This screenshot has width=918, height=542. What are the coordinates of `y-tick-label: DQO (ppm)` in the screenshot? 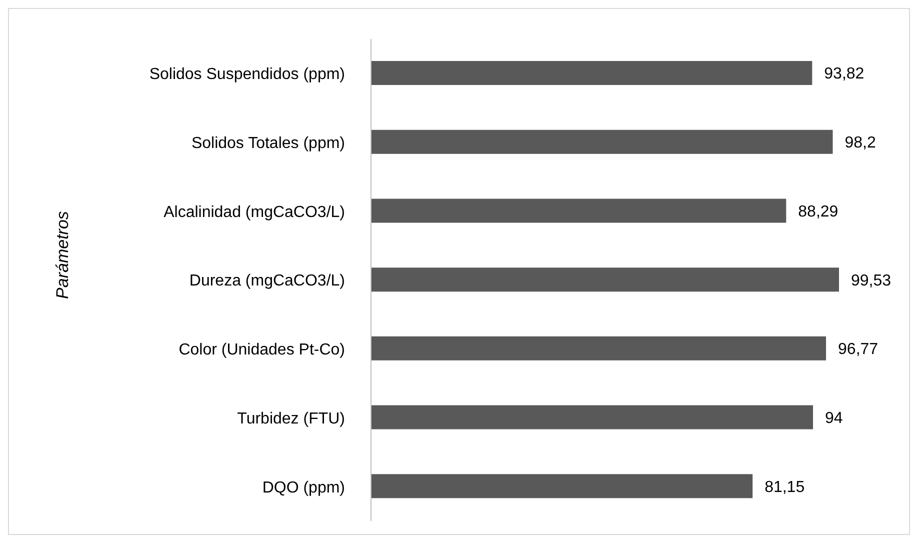 It's located at (303, 487).